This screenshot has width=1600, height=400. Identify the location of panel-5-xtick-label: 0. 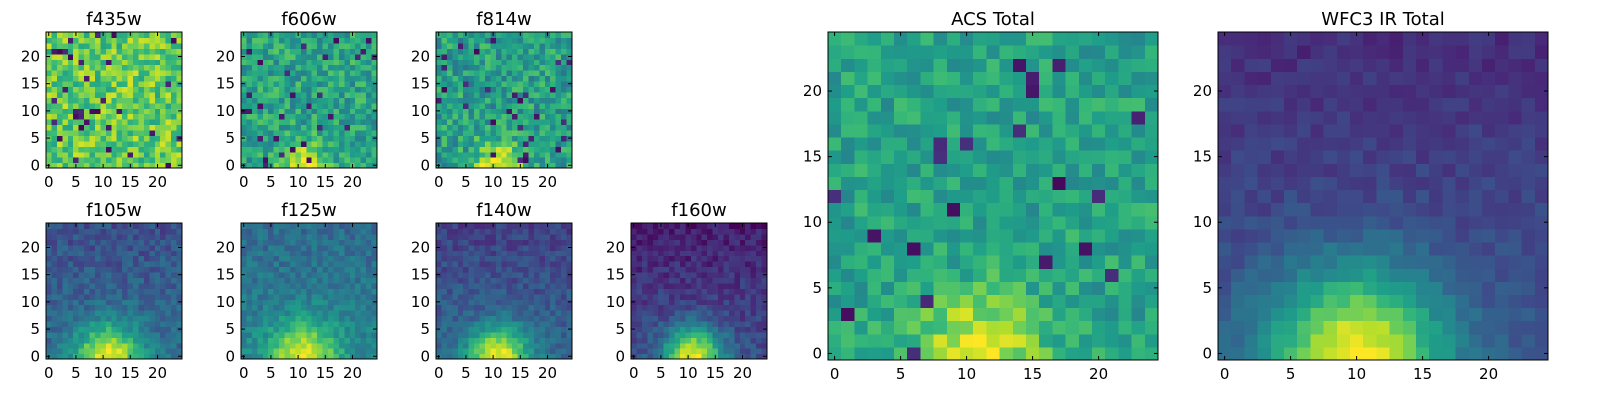
(439, 373).